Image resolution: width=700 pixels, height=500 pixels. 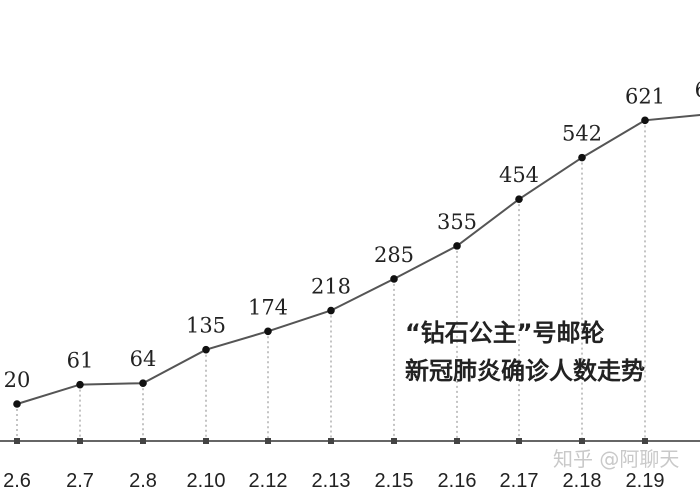 I want to click on x-tick-label: 2.10, so click(x=206, y=481).